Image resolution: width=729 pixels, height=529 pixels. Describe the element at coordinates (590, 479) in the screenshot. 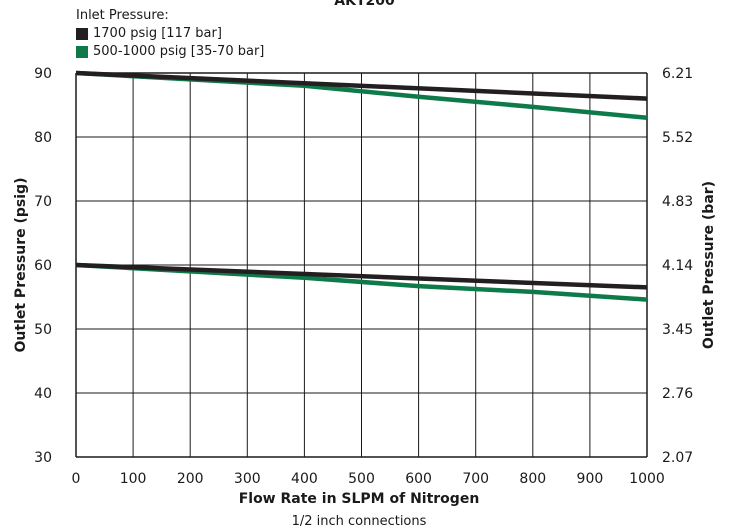

I see `x-tick-label: 900` at that location.